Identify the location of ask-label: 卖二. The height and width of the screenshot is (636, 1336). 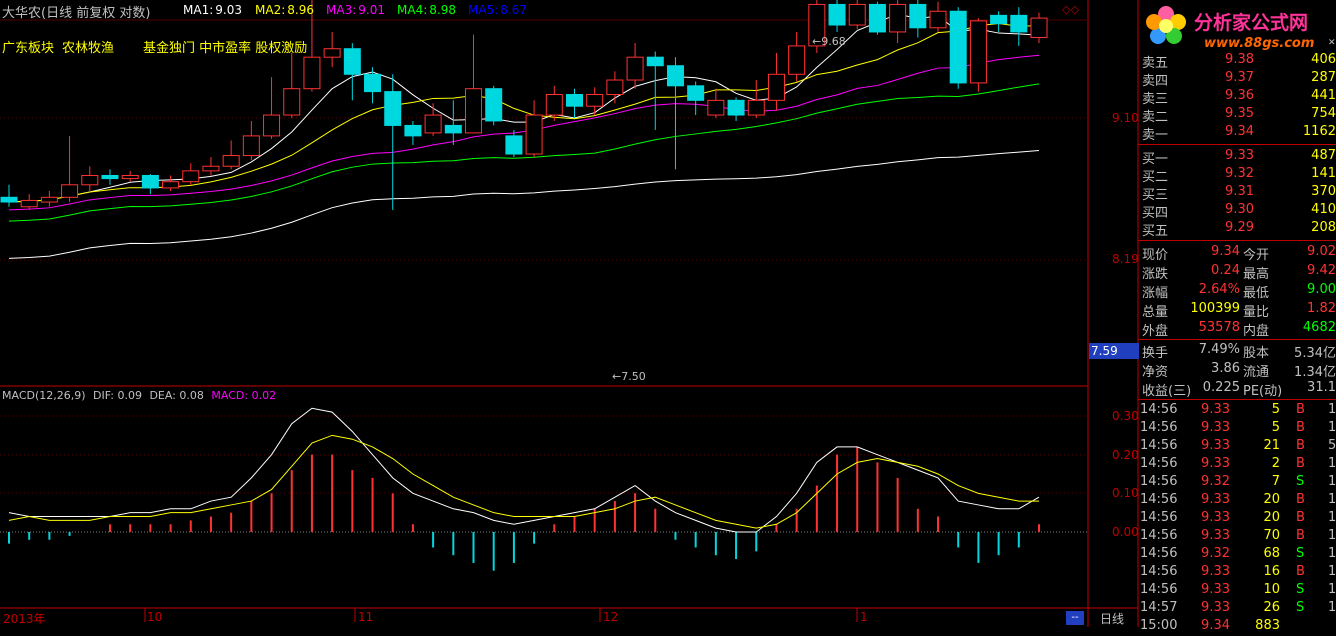
(1155, 117).